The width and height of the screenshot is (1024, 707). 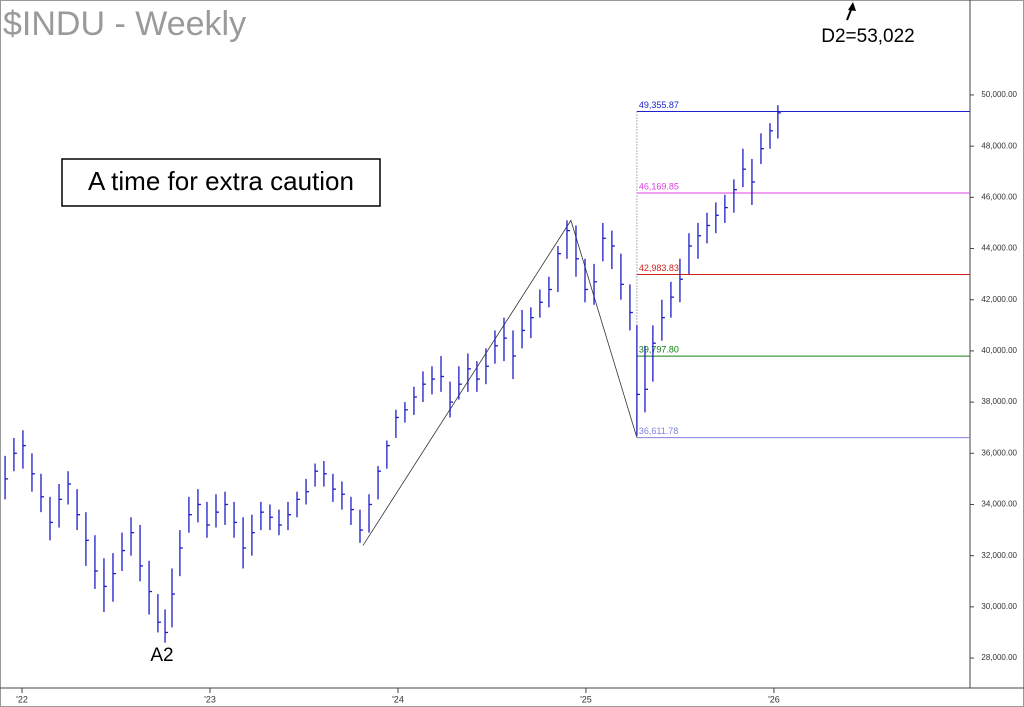 I want to click on swing-line, so click(x=500, y=382).